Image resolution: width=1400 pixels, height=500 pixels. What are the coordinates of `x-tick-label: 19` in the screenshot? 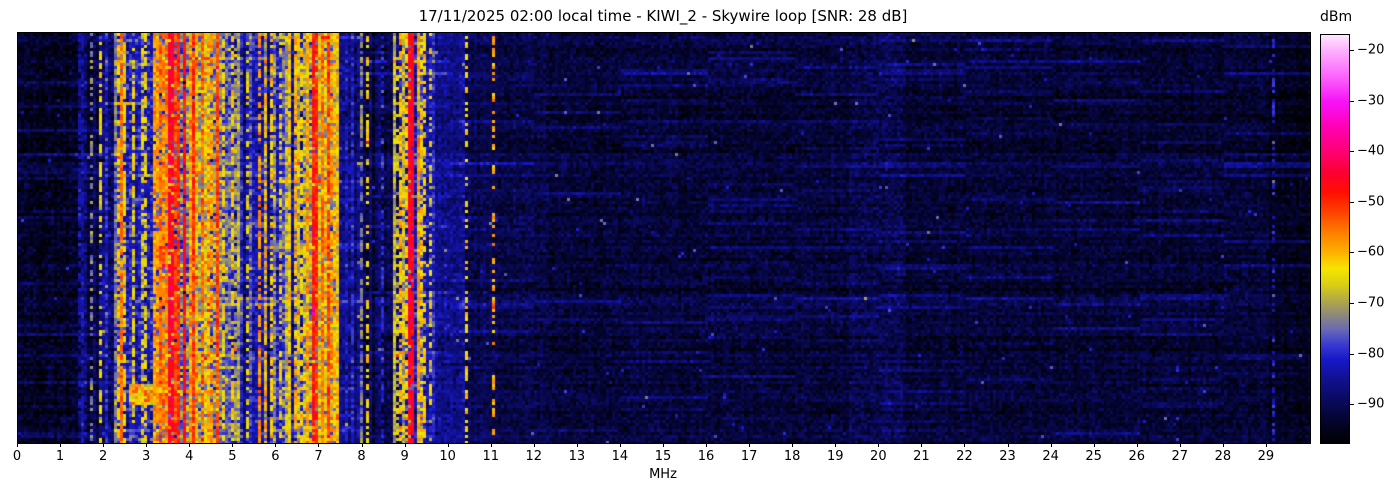 It's located at (835, 456).